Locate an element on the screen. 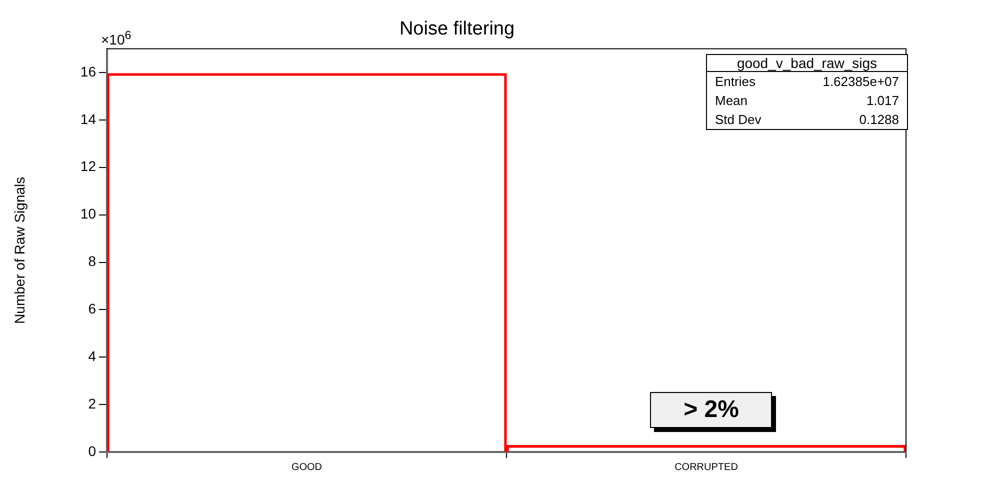 Image resolution: width=998 pixels, height=499 pixels. x-tick-label: GOOD is located at coordinates (306, 467).